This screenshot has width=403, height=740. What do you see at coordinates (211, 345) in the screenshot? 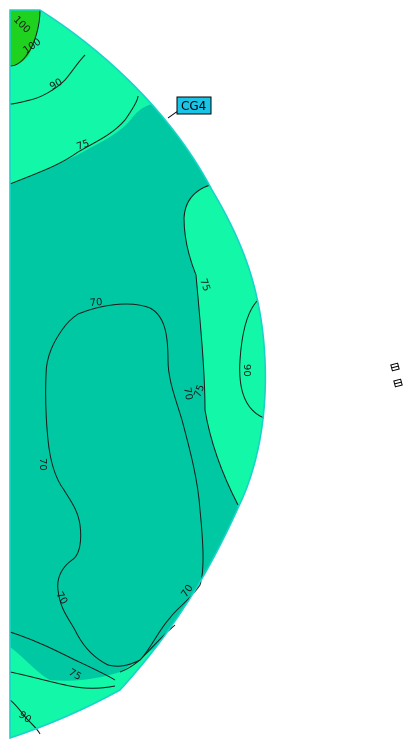
I see `contour-75-right` at bounding box center [211, 345].